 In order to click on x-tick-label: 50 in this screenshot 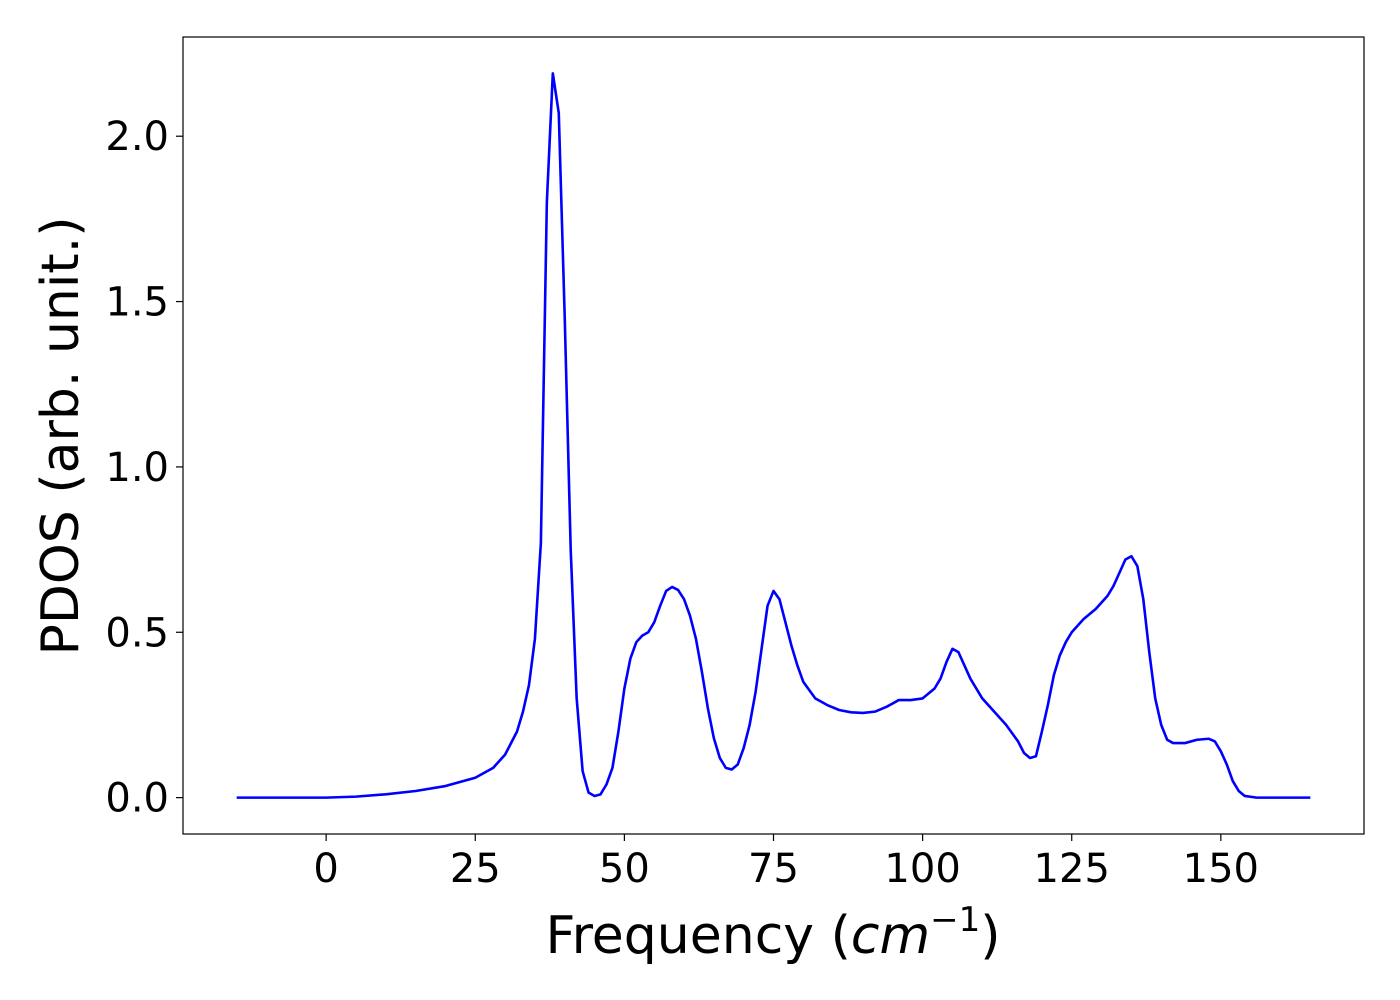, I will do `click(624, 869)`.